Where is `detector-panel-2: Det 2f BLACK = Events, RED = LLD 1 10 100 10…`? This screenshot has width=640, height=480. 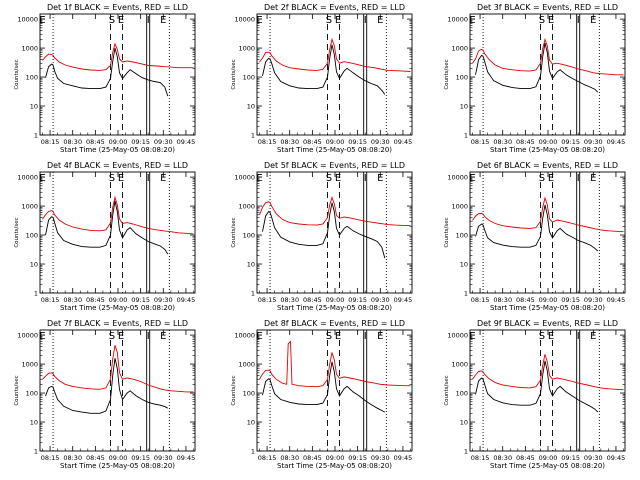 detector-panel-2: Det 2f BLACK = Events, RED = LLD 1 10 100 10… is located at coordinates (322, 78).